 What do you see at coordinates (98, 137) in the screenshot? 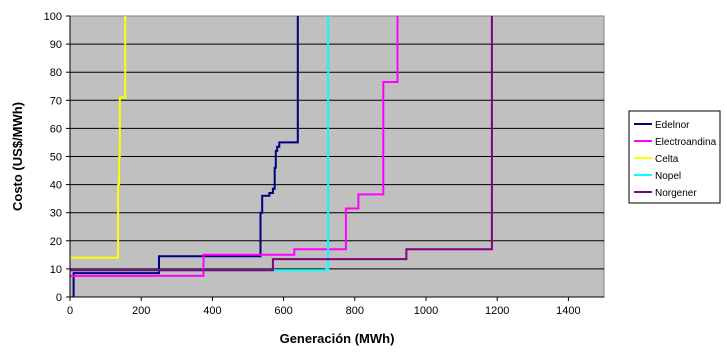
I see `series-line-celta` at bounding box center [98, 137].